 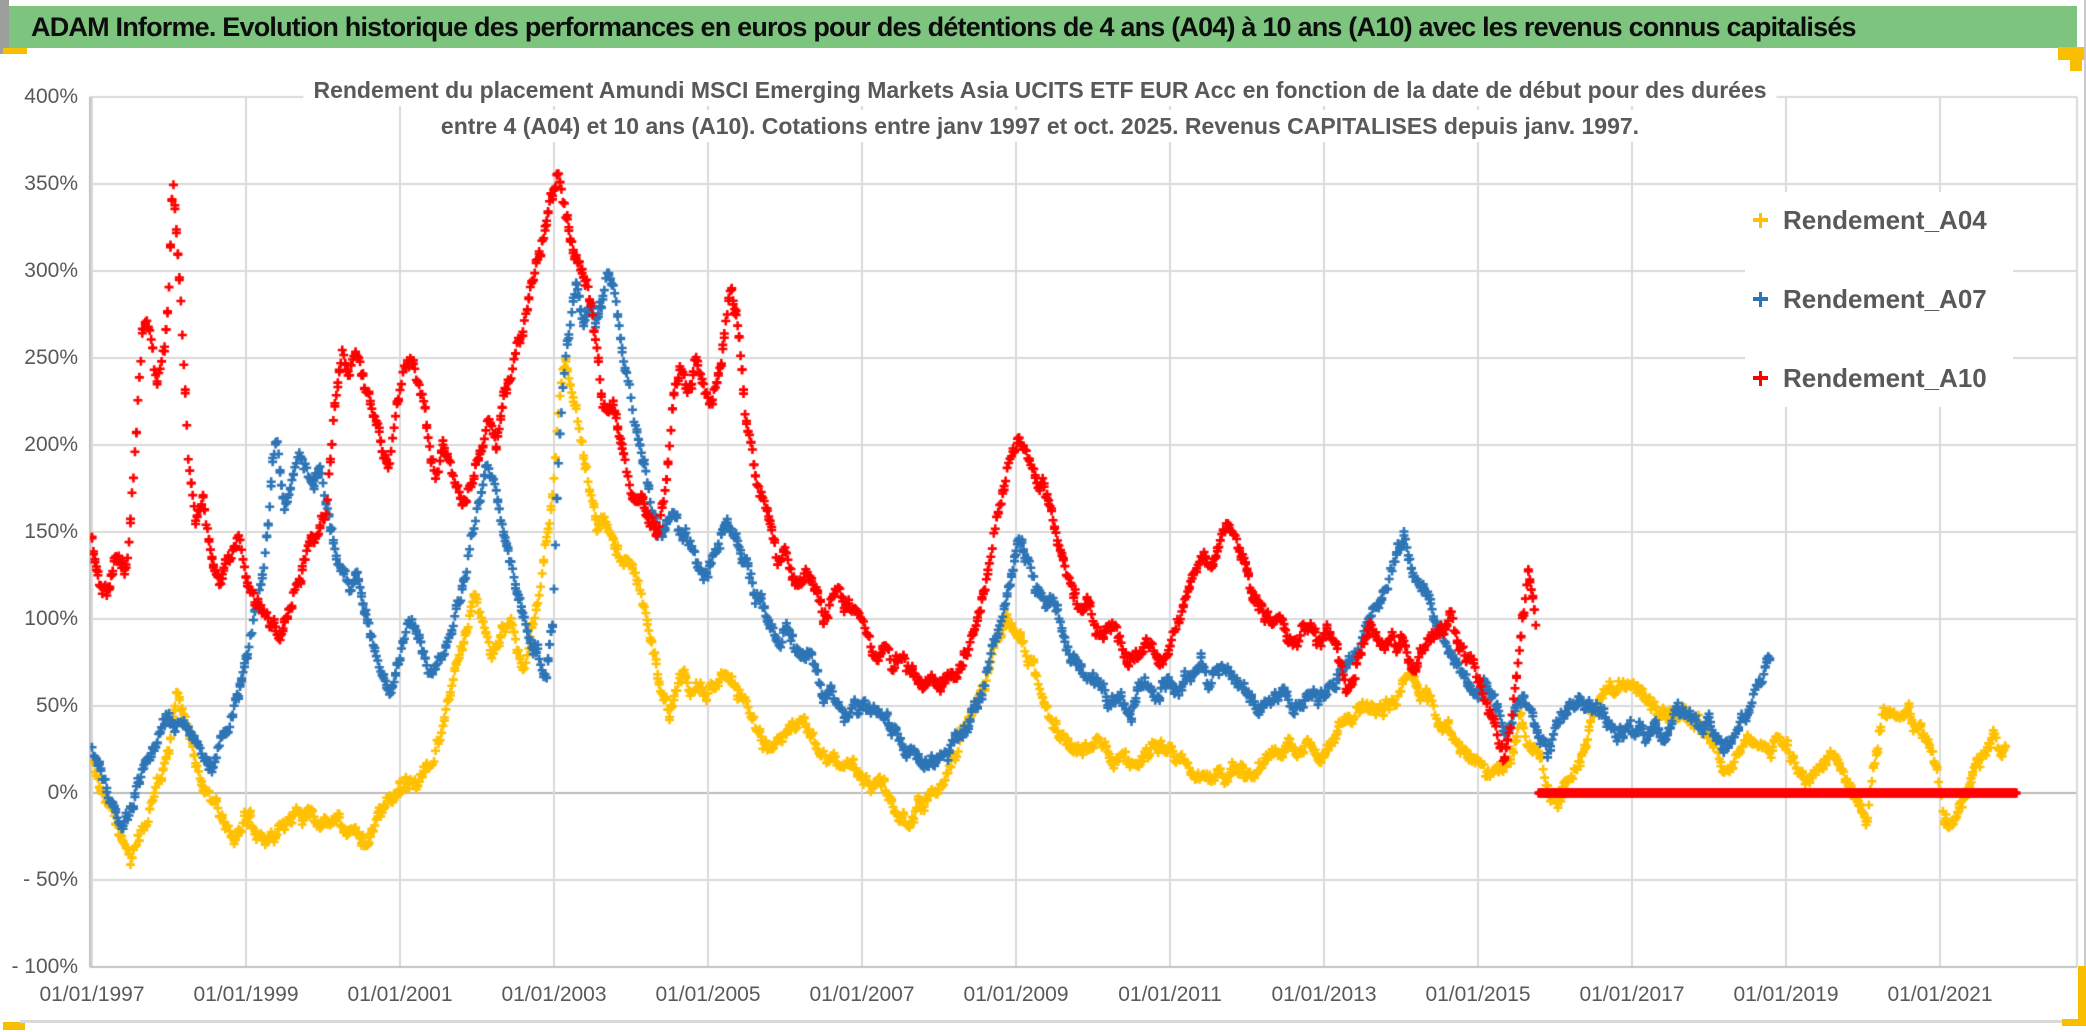 What do you see at coordinates (1170, 994) in the screenshot?
I see `x-axis-label: 01/01/2011` at bounding box center [1170, 994].